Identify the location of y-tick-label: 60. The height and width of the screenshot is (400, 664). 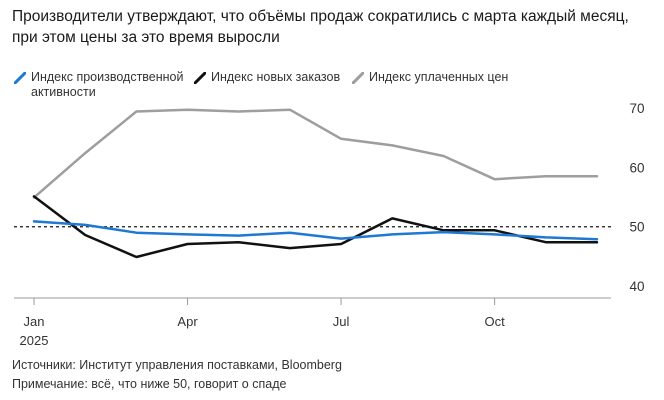
(636, 167).